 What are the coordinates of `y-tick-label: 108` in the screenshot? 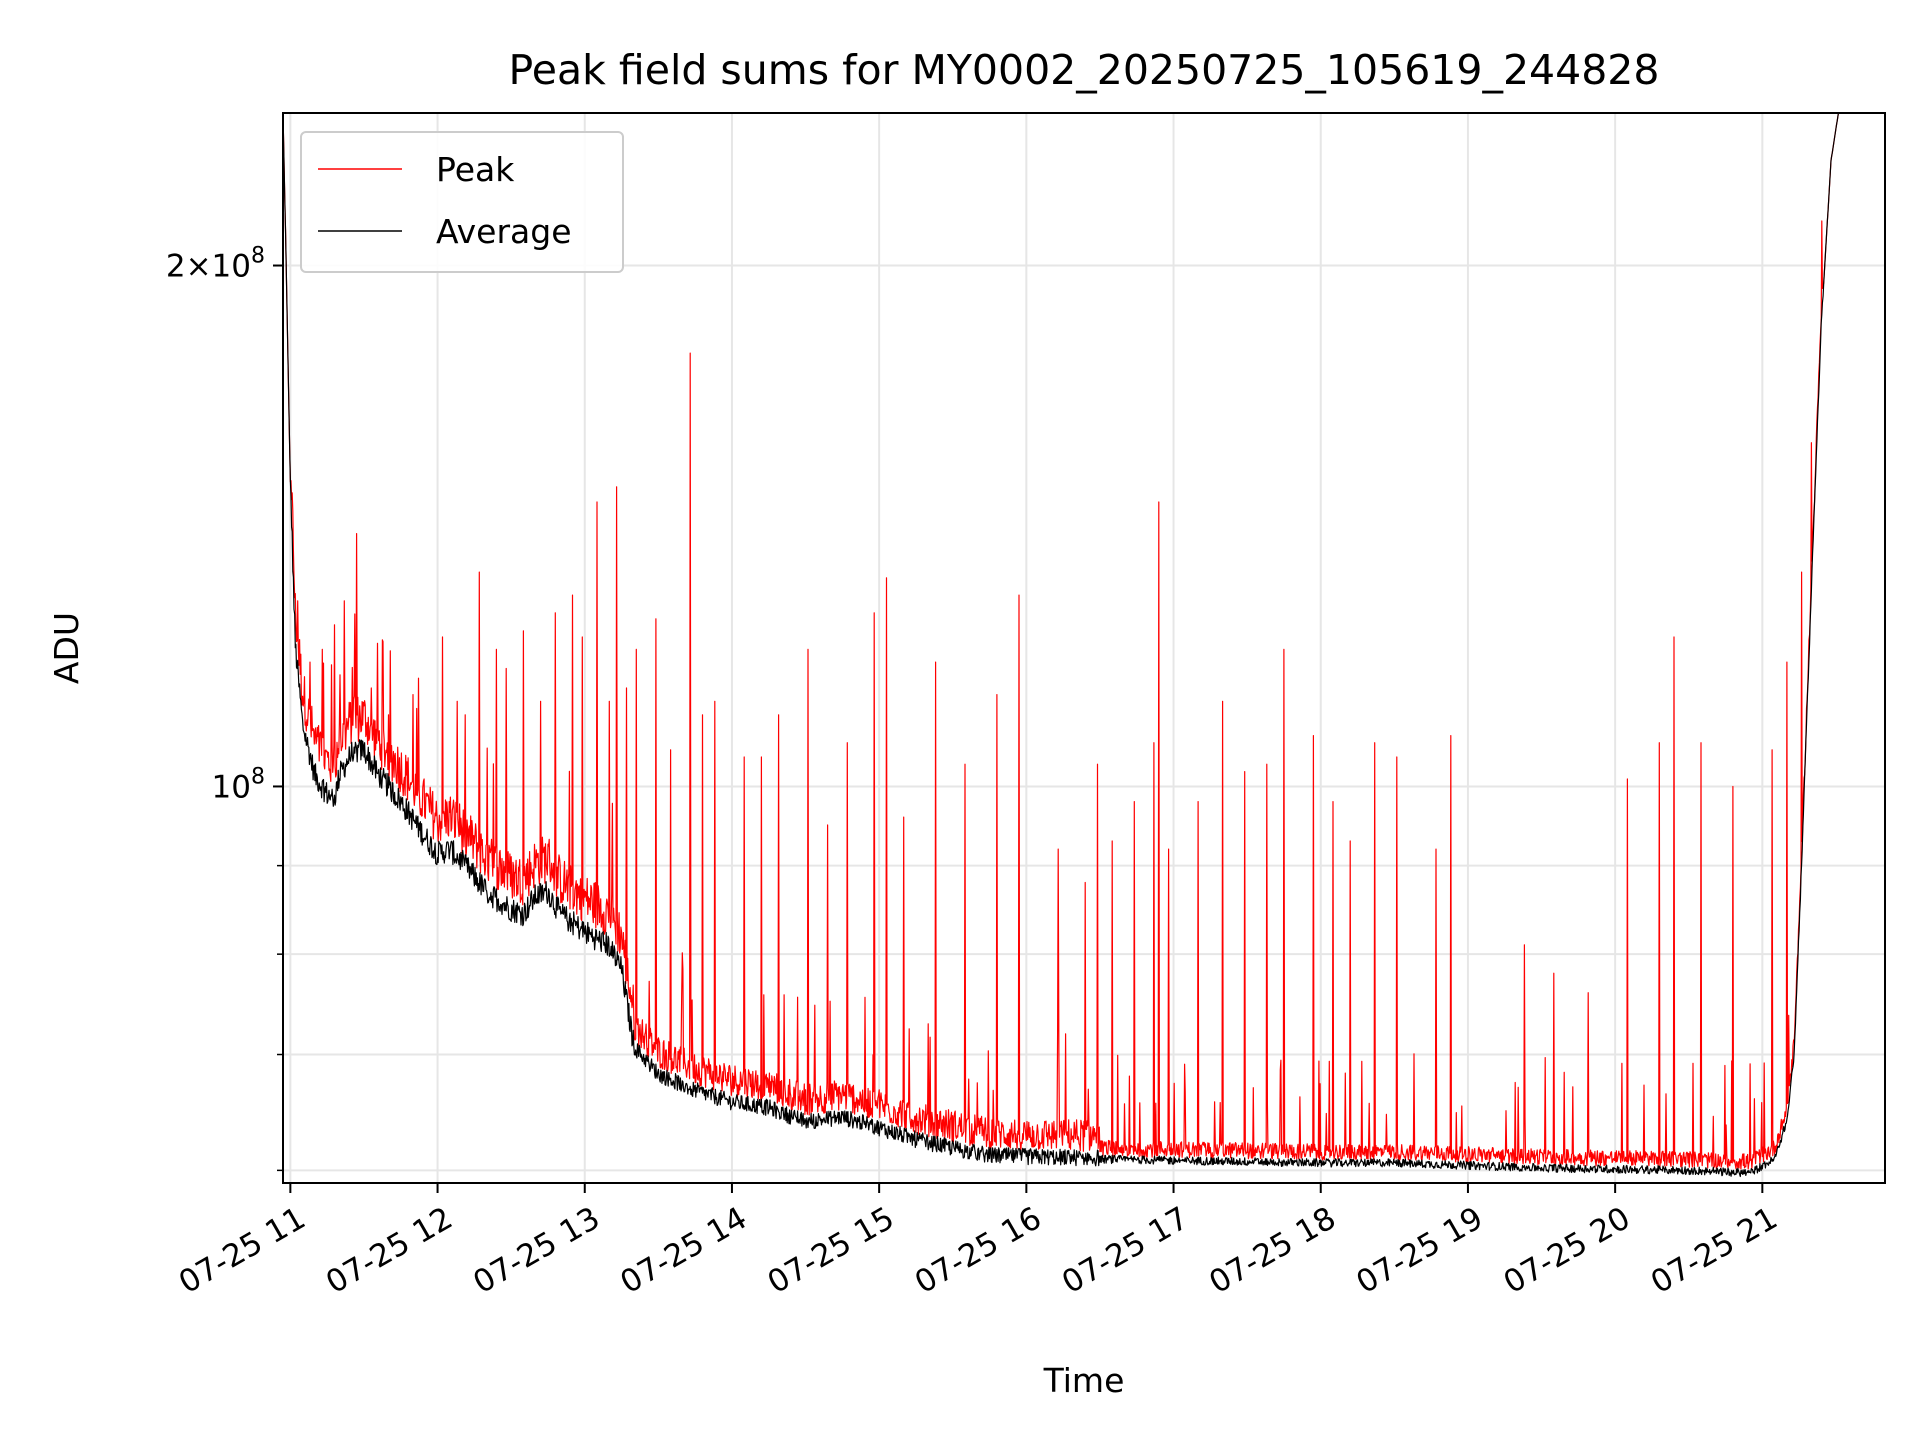 It's located at (238, 784).